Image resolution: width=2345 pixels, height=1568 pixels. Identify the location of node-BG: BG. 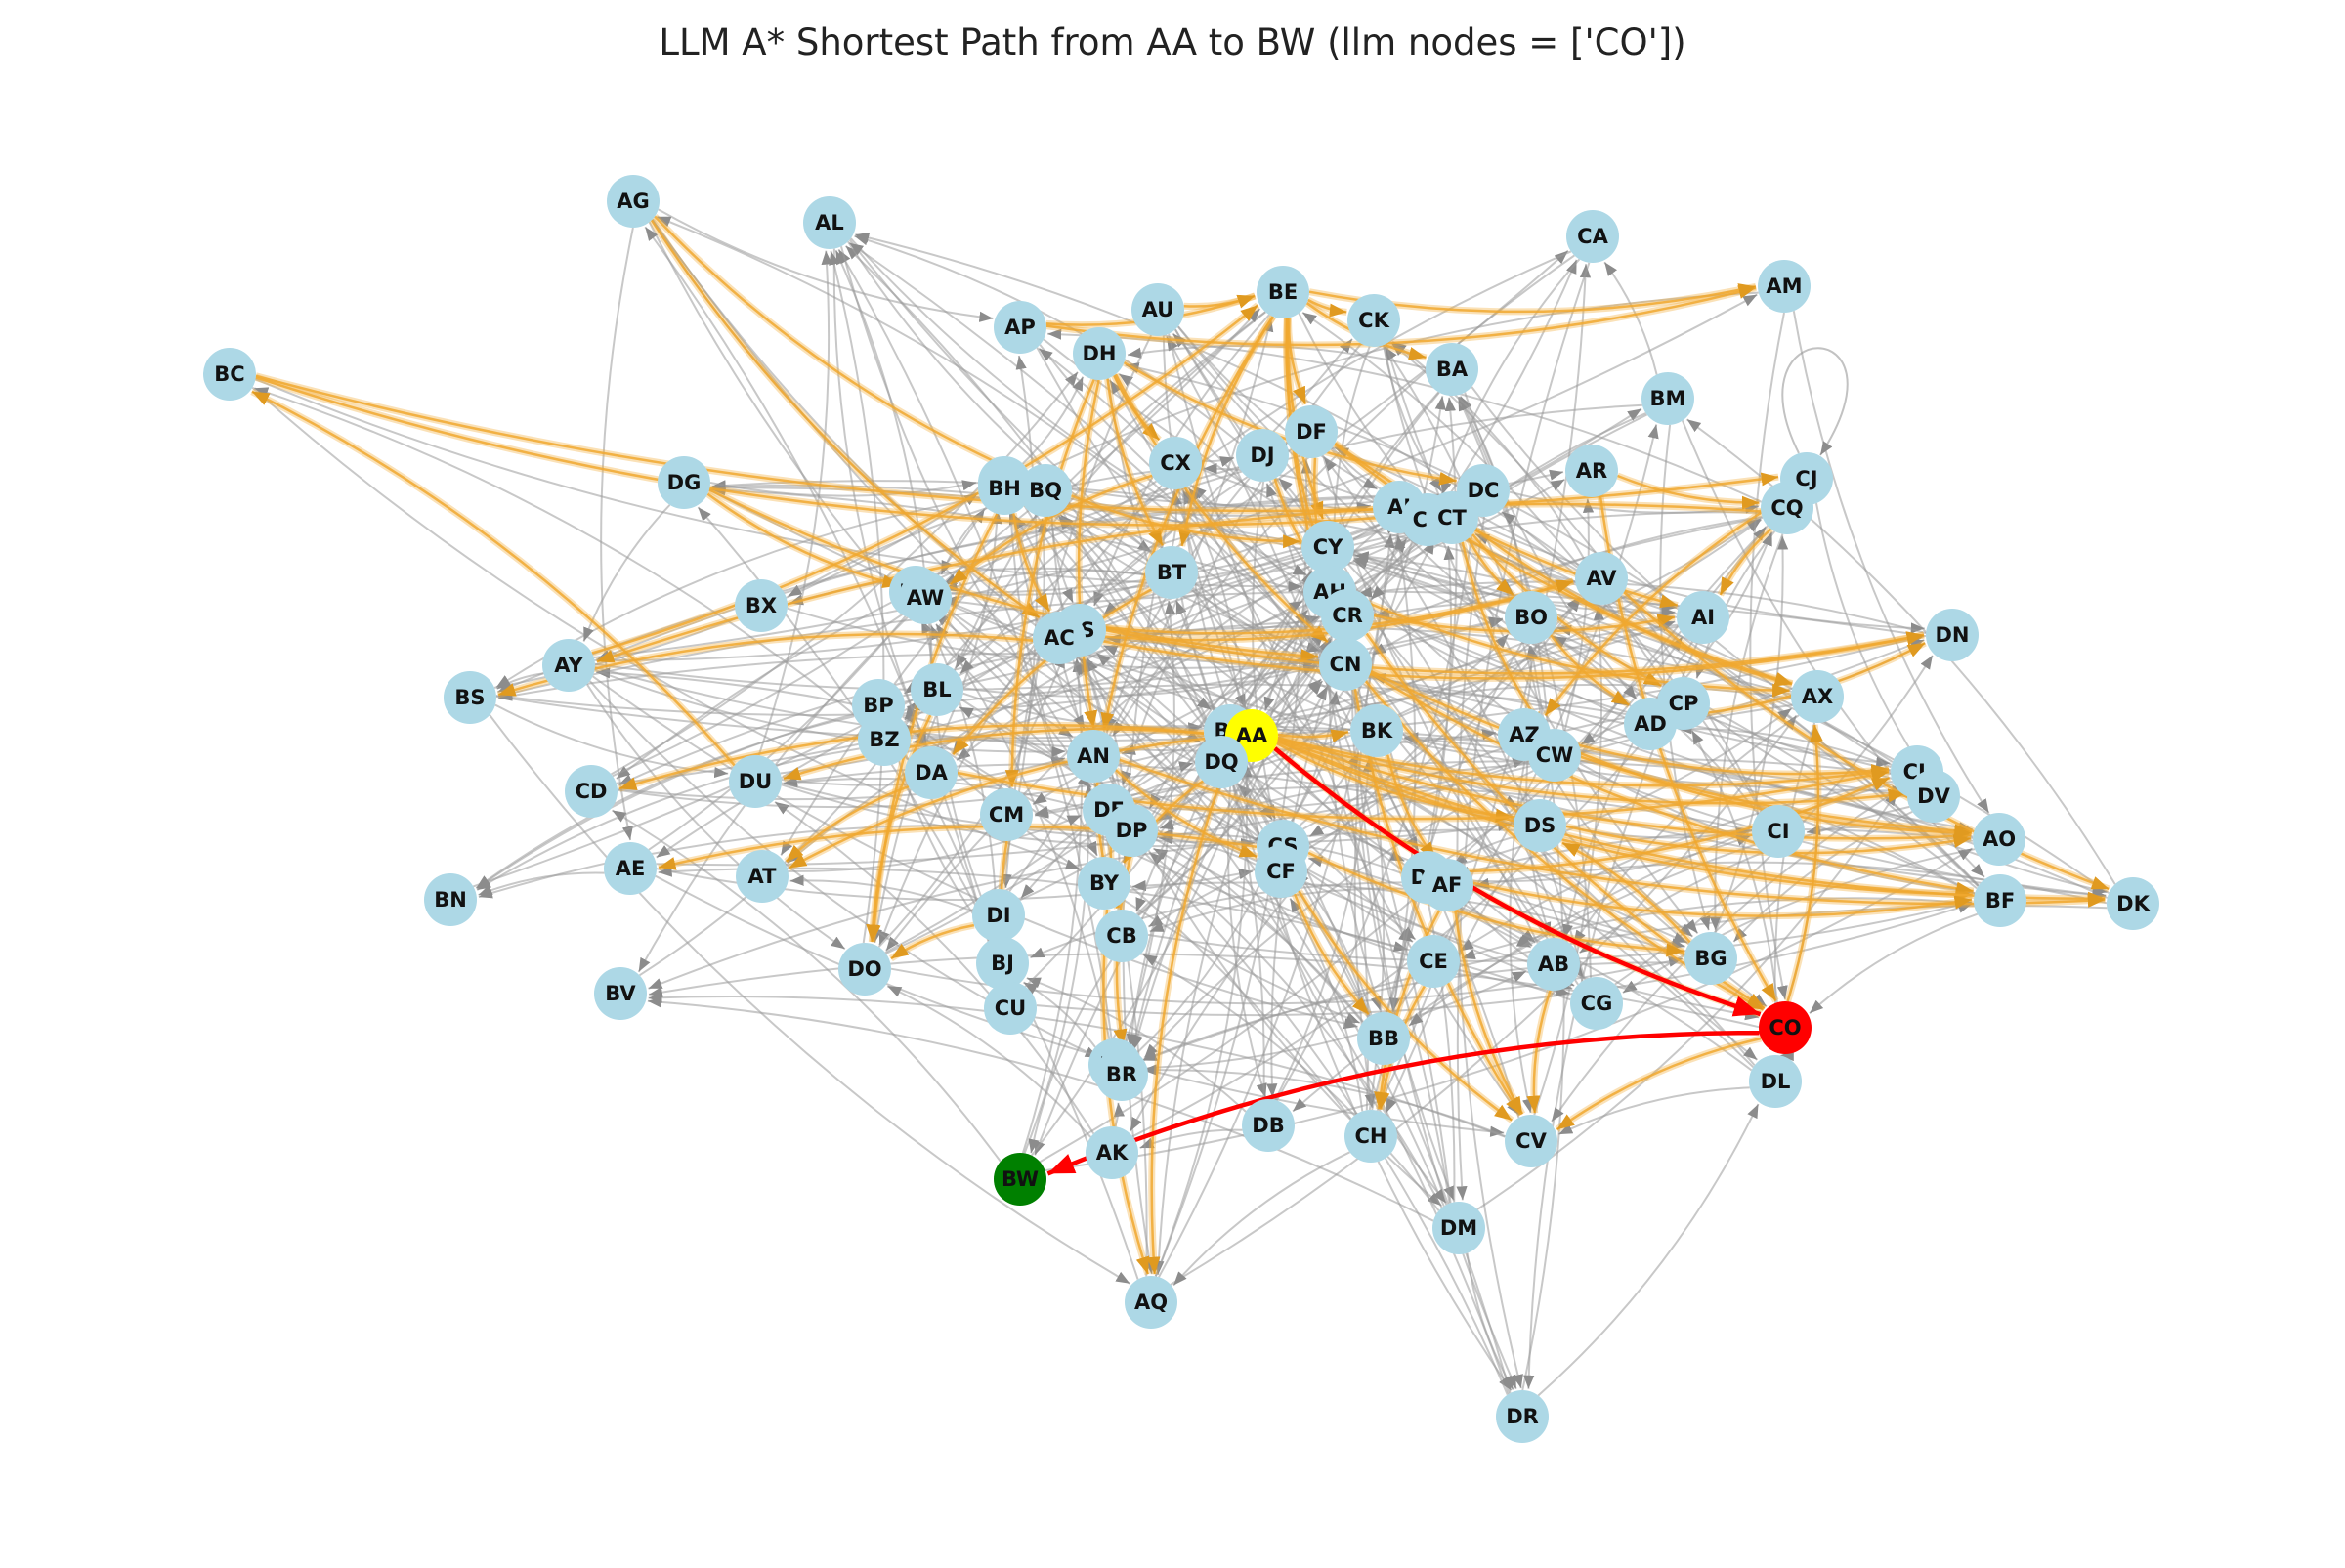
(1710, 958).